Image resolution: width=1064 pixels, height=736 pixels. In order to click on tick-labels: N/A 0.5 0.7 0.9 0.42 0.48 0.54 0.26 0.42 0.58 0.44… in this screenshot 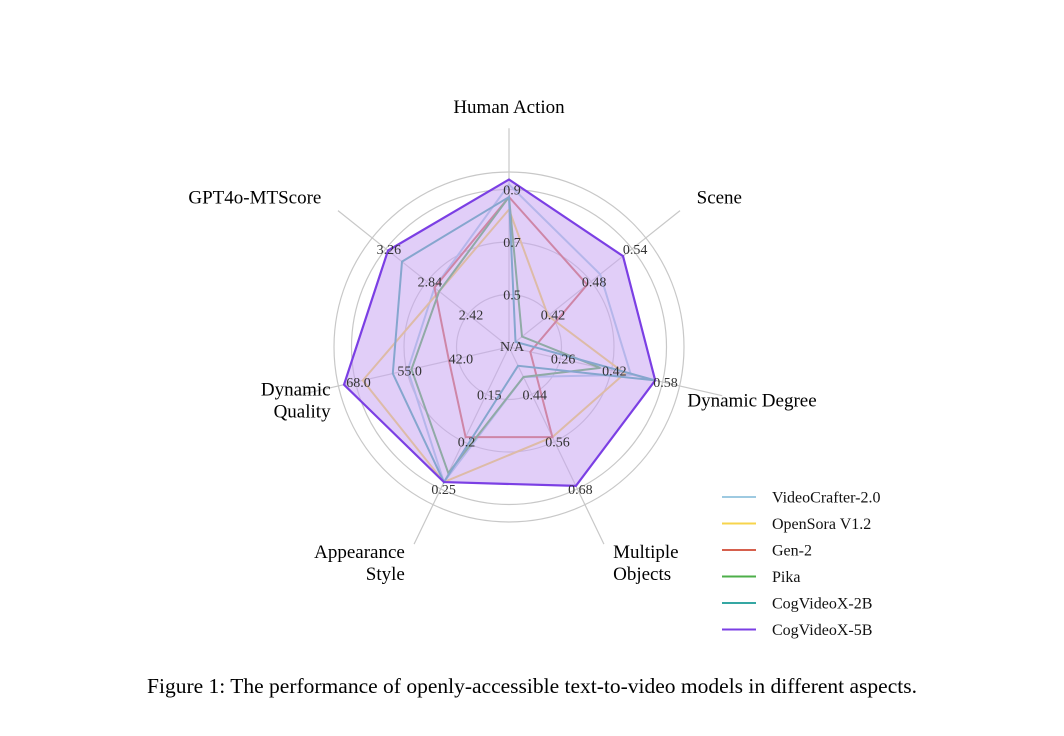, I will do `click(512, 341)`.